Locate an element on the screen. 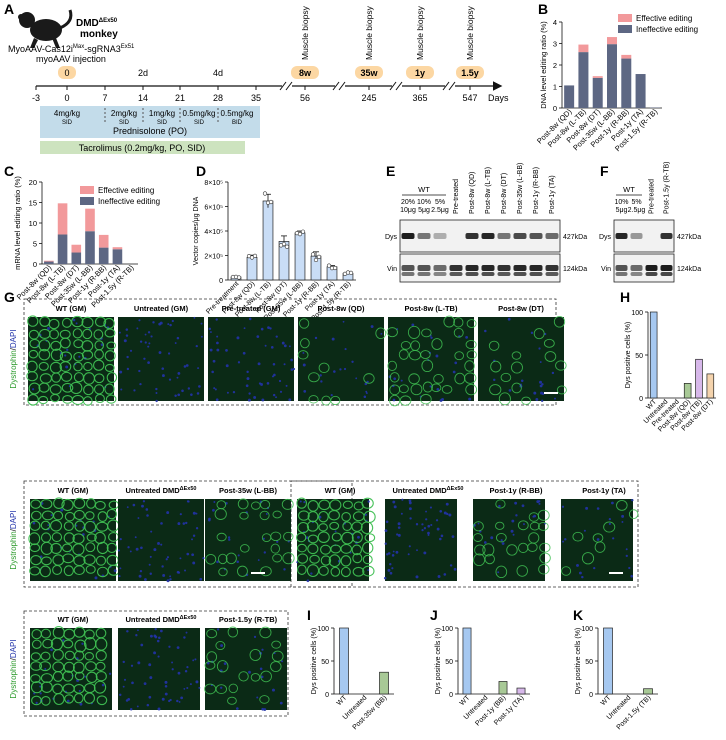  biopsy-badge-label: 1y is located at coordinates (420, 73).